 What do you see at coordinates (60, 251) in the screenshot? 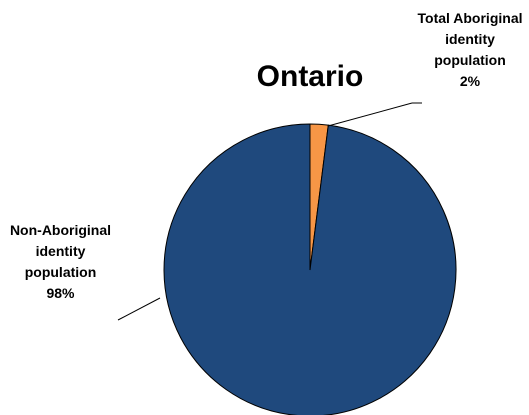
I see `category-label: Non-Aboriginal identity population` at bounding box center [60, 251].